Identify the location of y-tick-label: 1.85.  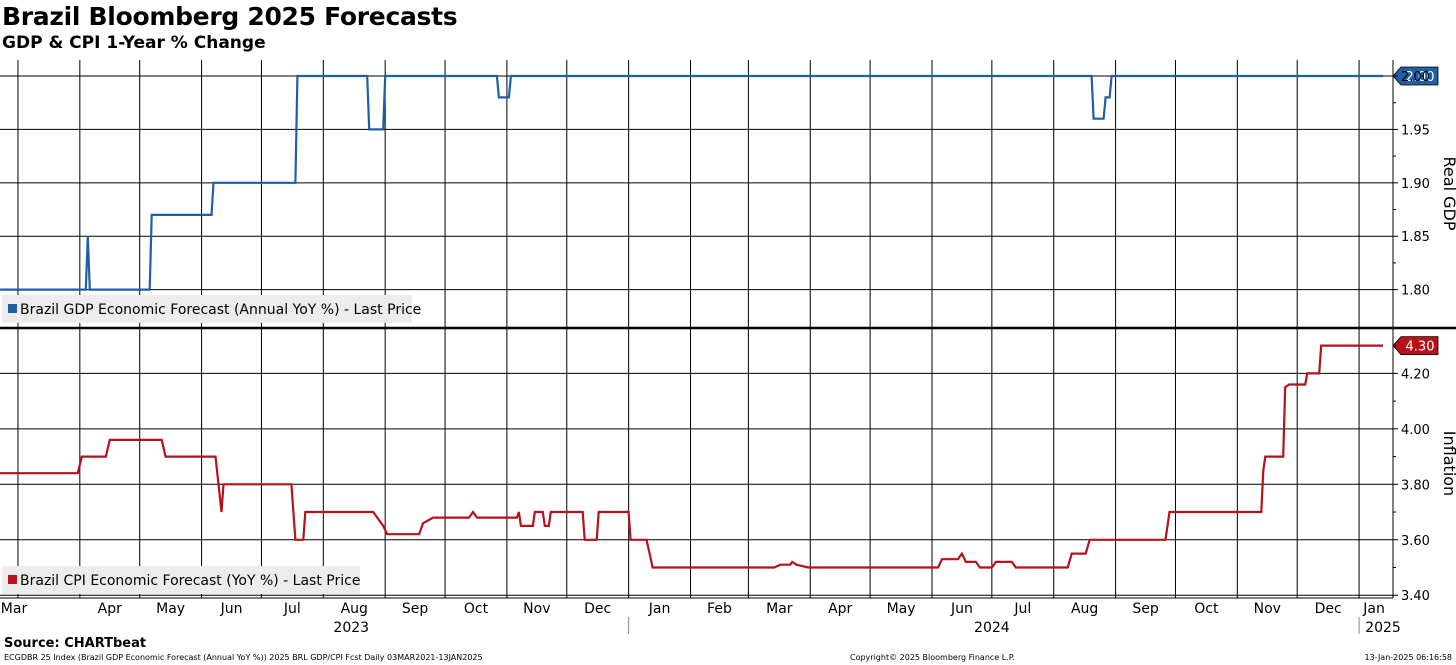
(1415, 237).